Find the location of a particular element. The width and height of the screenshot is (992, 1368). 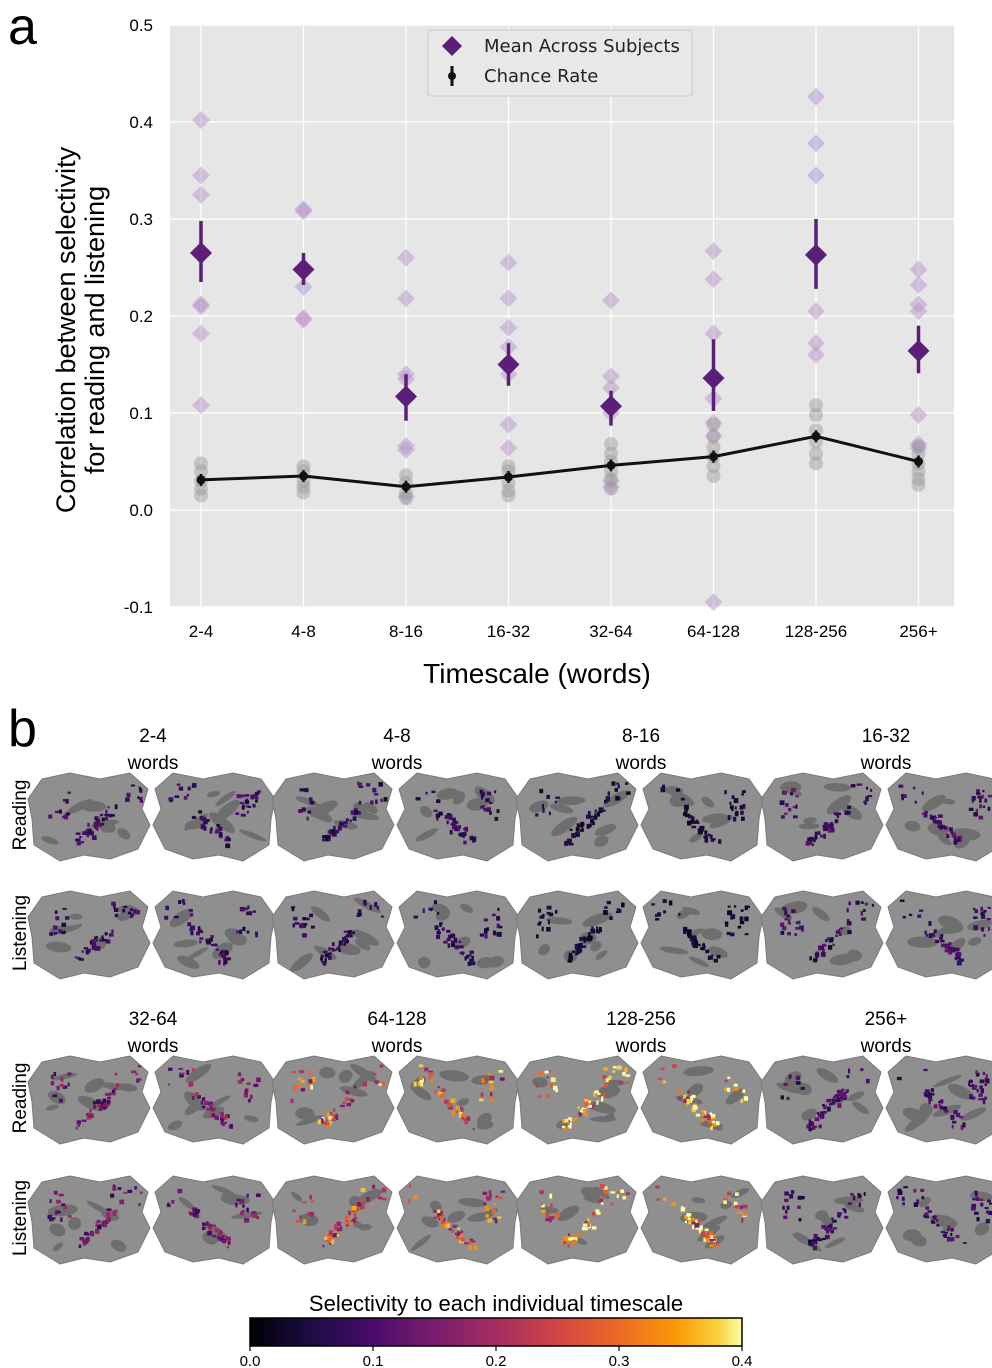

panel-letter-a: a is located at coordinates (22, 28).